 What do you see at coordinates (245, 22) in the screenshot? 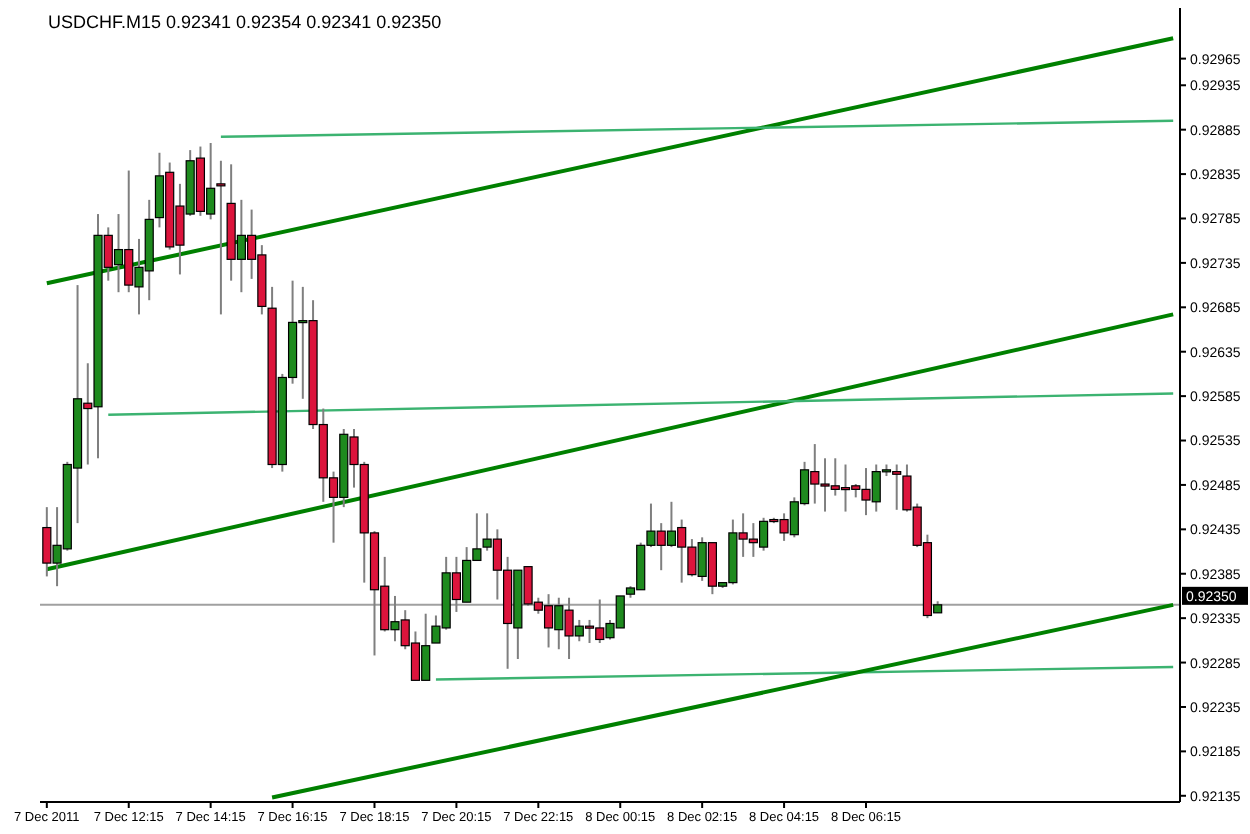
I see `chart-title: USDCHF.M15 0.92341 0.92354 0.92341 0.92350` at bounding box center [245, 22].